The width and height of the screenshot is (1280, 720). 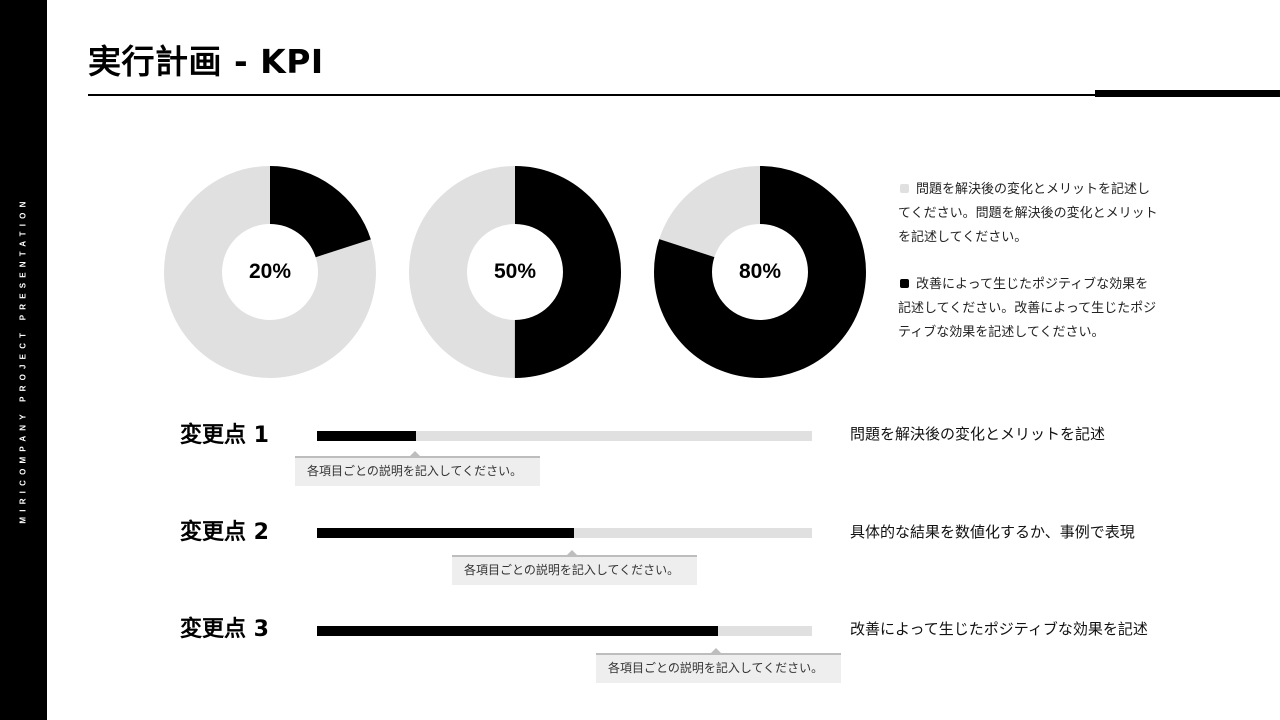 I want to click on legend-swatch-dark, so click(x=904, y=283).